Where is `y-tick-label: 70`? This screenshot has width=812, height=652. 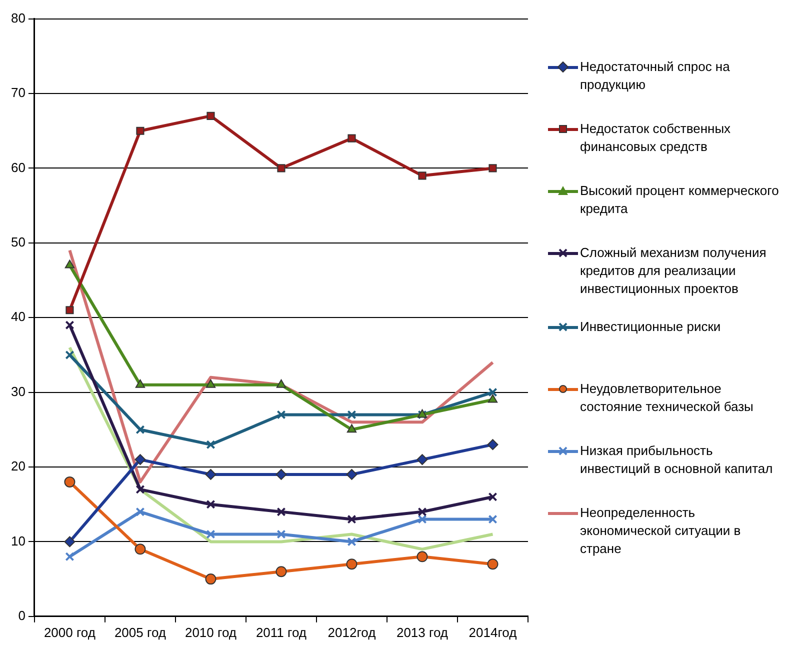 y-tick-label: 70 is located at coordinates (18, 92).